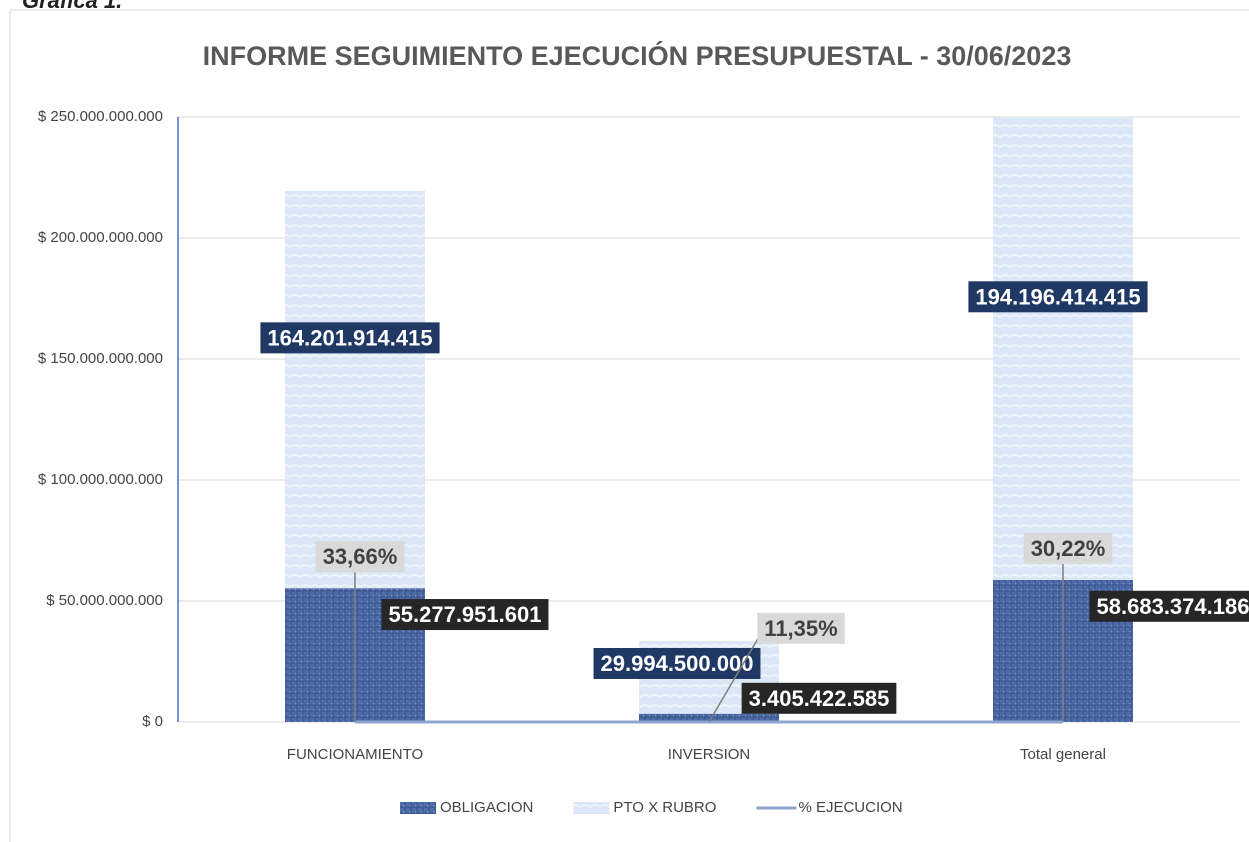 This screenshot has width=1249, height=842. Describe the element at coordinates (709, 754) in the screenshot. I see `x-tick-label: INVERSION` at that location.